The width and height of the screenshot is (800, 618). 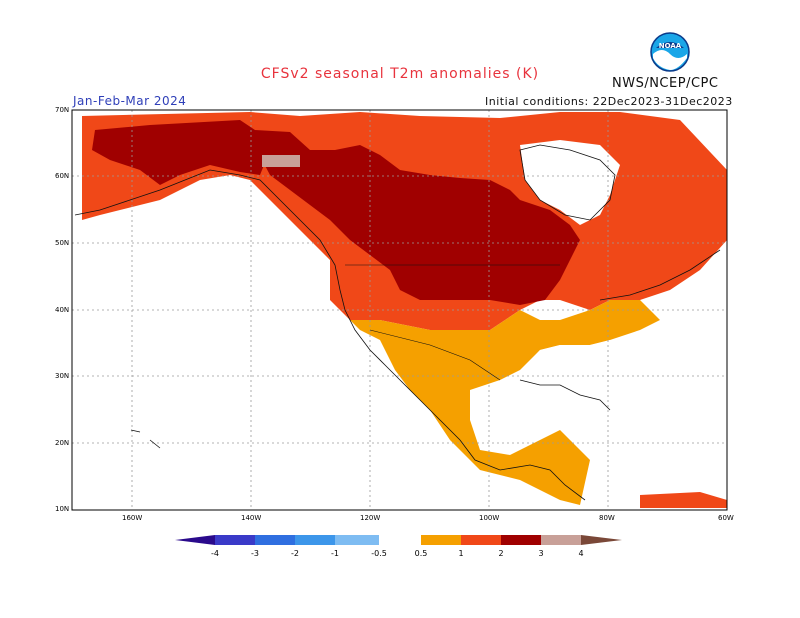 I want to click on logo-text: NOAA, so click(x=670, y=46).